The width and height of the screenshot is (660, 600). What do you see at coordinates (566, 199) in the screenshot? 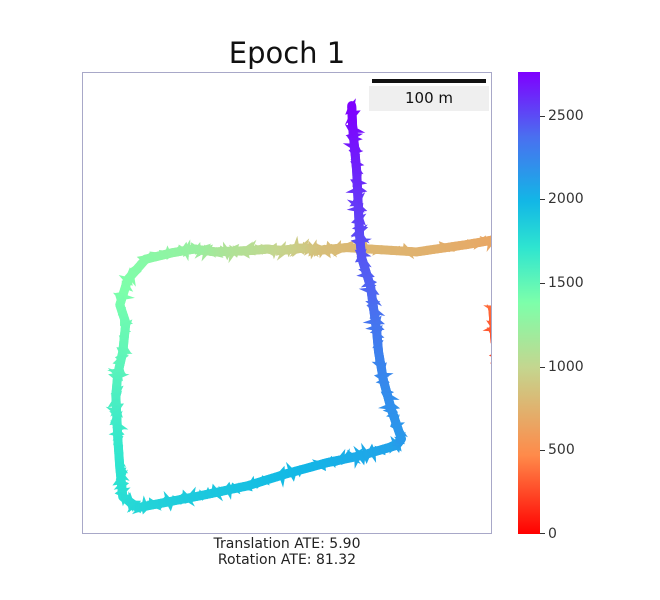
I see `colorbar-tick-label: 2000` at bounding box center [566, 199].